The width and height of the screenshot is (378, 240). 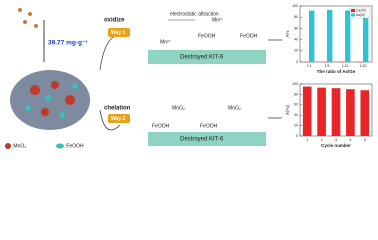 What do you see at coordinates (117, 109) in the screenshot?
I see `step-chelation: chelation` at bounding box center [117, 109].